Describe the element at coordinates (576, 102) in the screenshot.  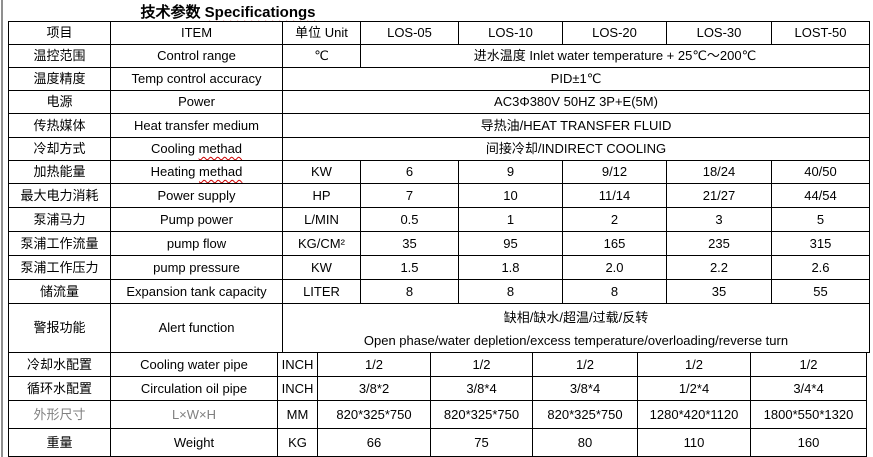
I see `merged-value-cell: AC3Φ380V 50HZ 3P+E(5M)` at that location.